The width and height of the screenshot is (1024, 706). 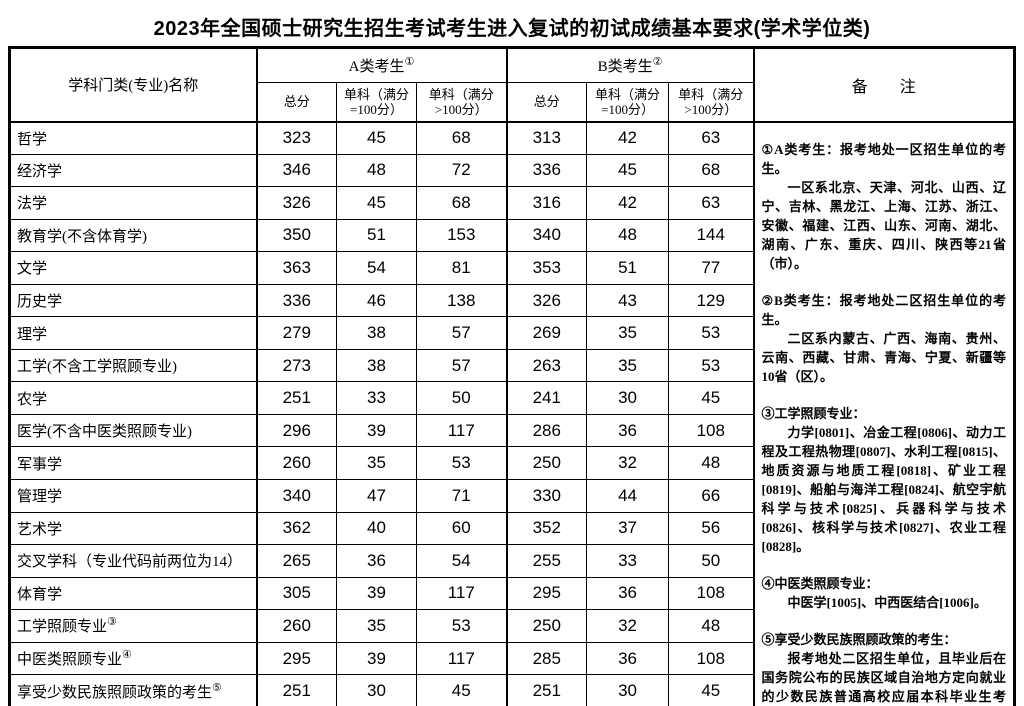 I want to click on table-row: 工学(不含工学照顾专业) 273 38 57 263 35 53, so click(x=512, y=365).